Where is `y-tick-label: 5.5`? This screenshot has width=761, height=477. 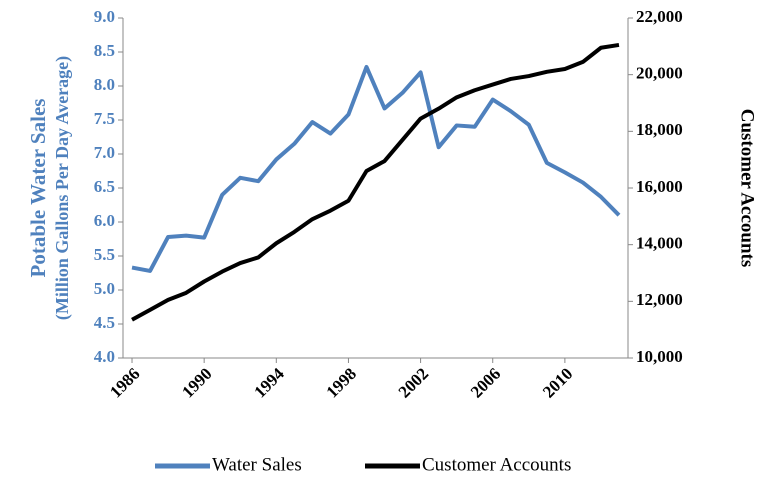
y-tick-label: 5.5 is located at coordinates (104, 254).